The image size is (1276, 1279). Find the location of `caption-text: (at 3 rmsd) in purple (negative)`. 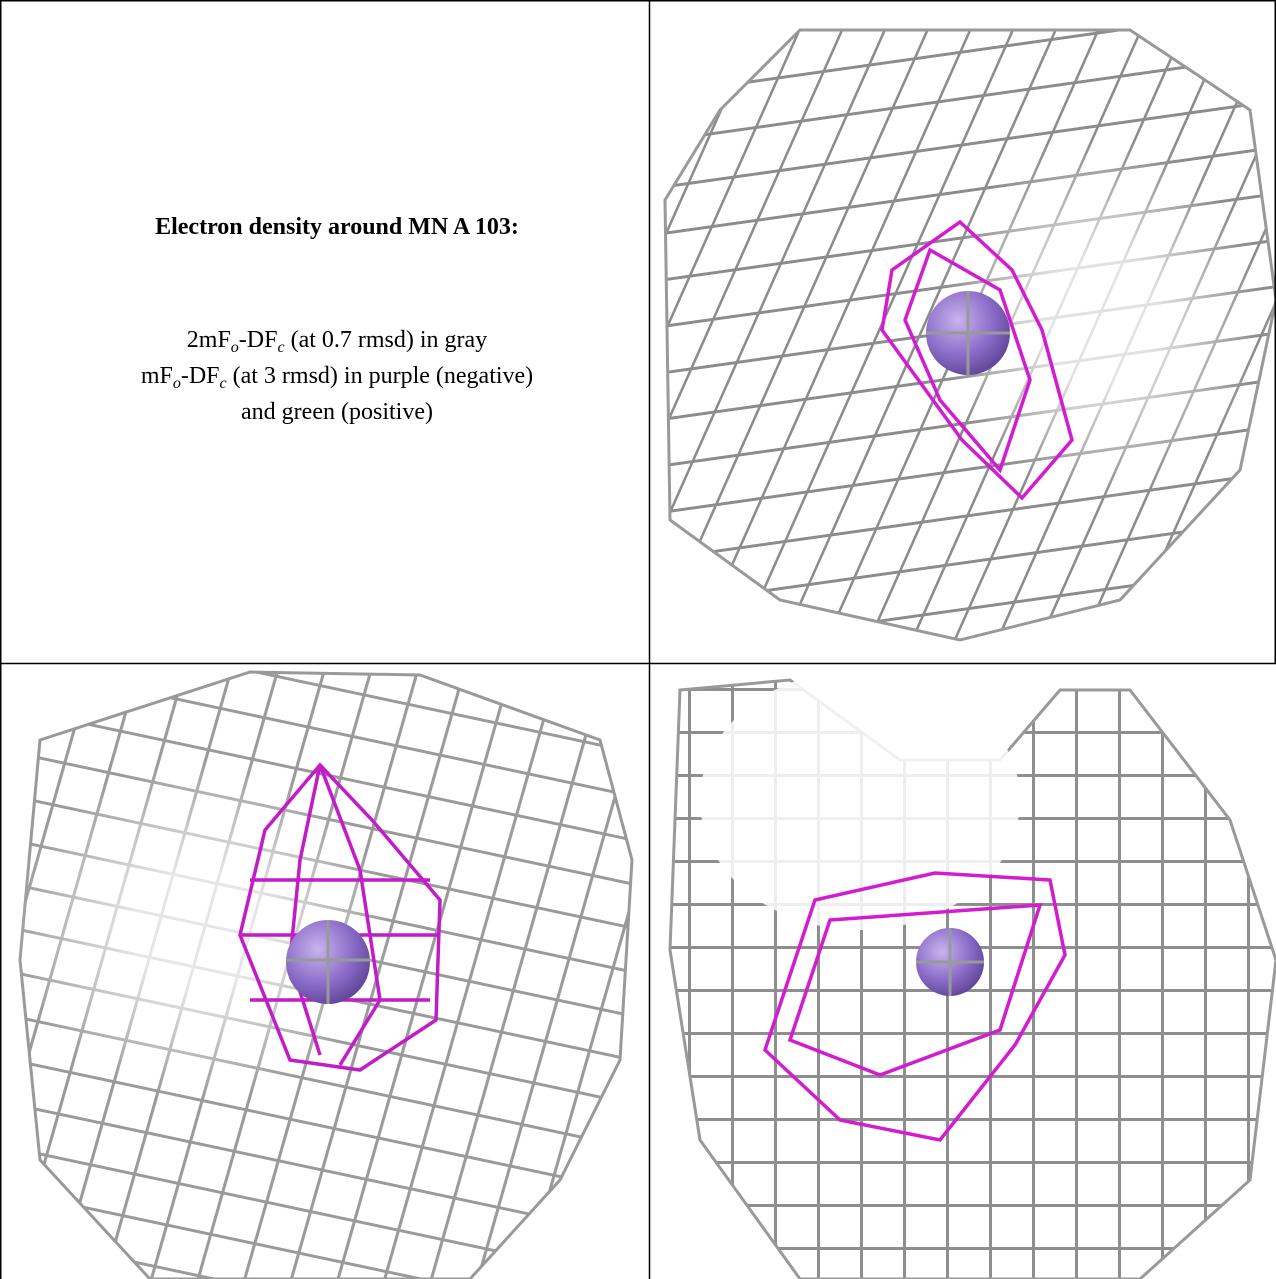

caption-text: (at 3 rmsd) in purple (negative) is located at coordinates (380, 376).